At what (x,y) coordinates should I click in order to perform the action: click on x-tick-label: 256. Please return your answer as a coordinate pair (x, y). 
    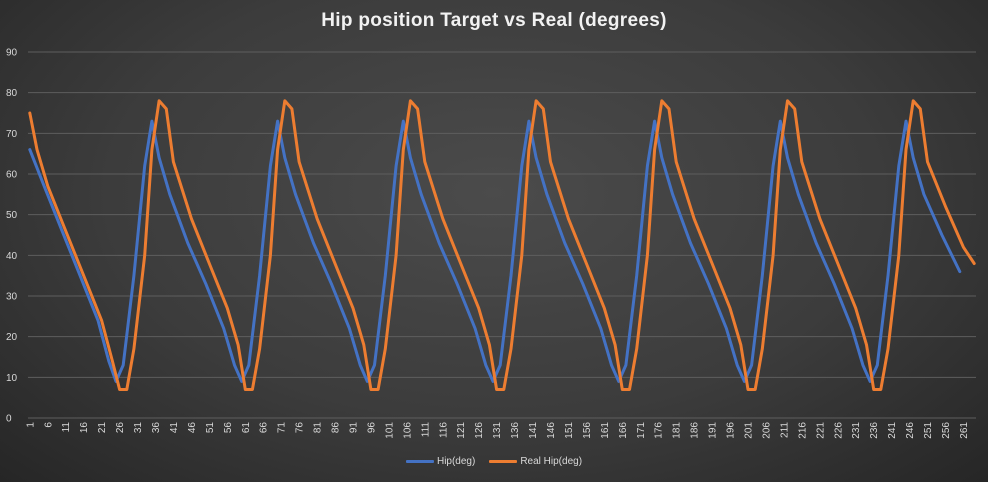
    Looking at the image, I should click on (946, 430).